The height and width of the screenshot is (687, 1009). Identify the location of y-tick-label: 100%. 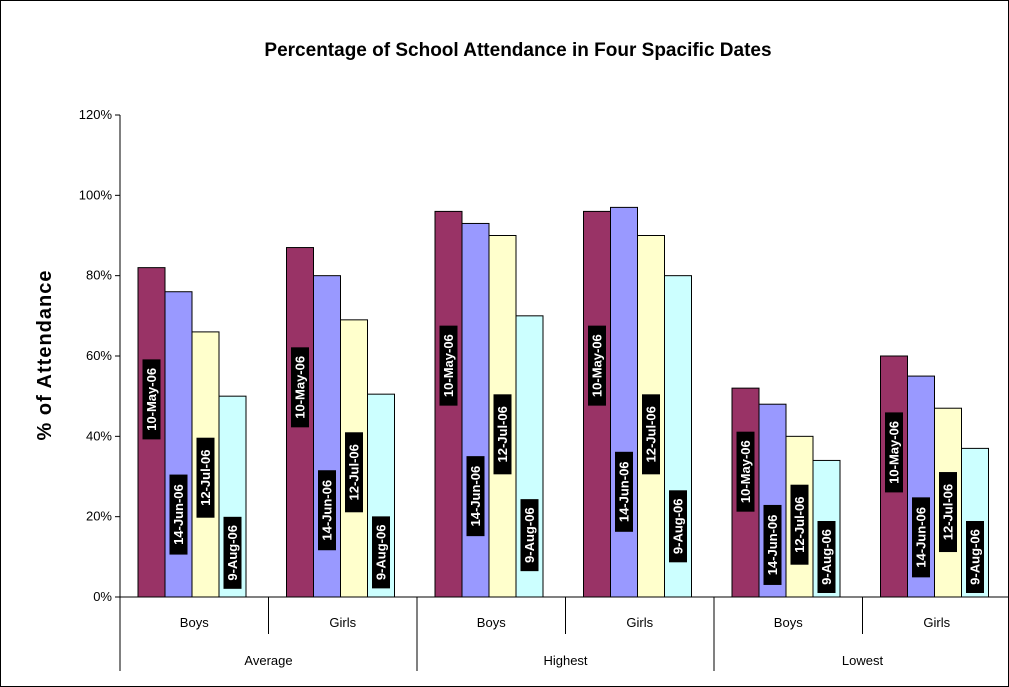
(96, 194).